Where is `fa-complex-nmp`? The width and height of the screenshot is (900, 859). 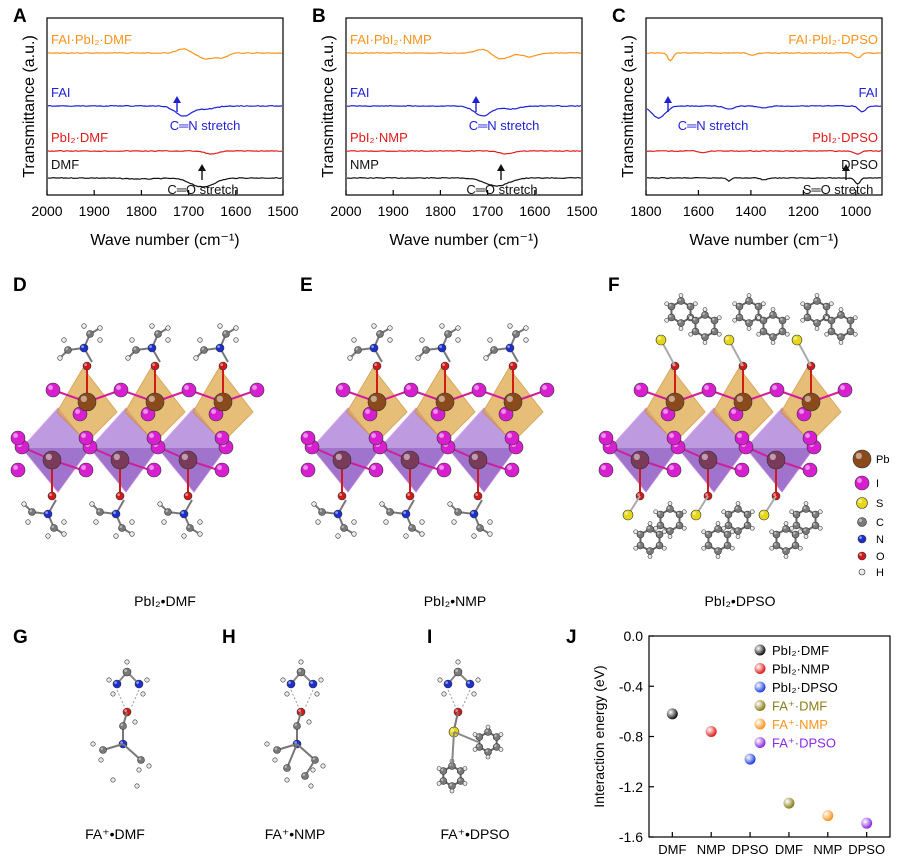 fa-complex-nmp is located at coordinates (295, 724).